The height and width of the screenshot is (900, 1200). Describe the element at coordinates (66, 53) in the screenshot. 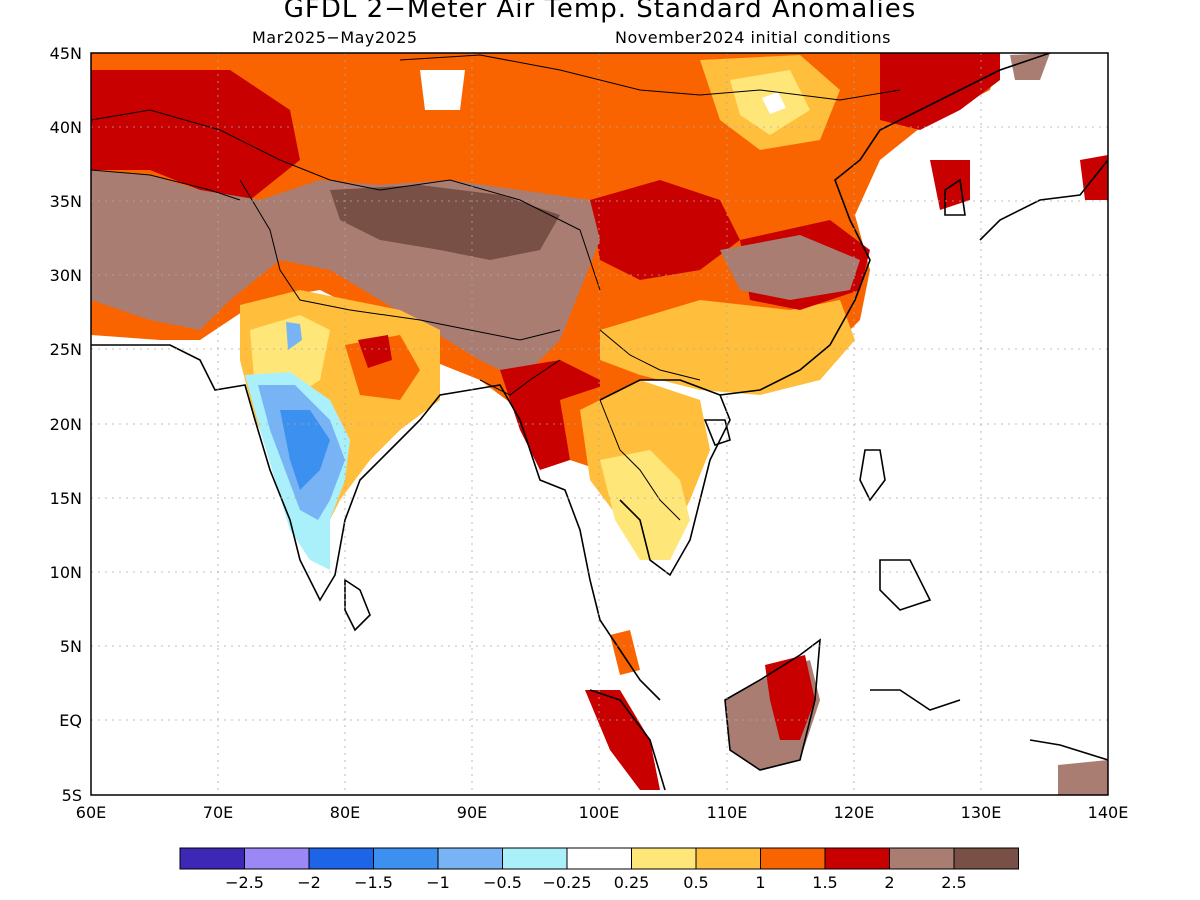

I see `lat-label: 45N` at that location.